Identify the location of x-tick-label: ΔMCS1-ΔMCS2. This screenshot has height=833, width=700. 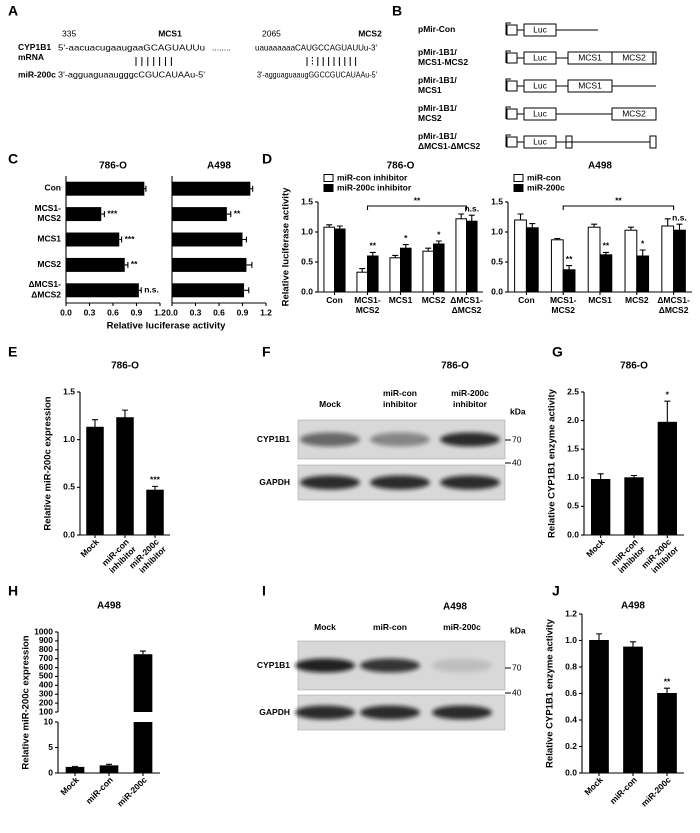
(673, 305).